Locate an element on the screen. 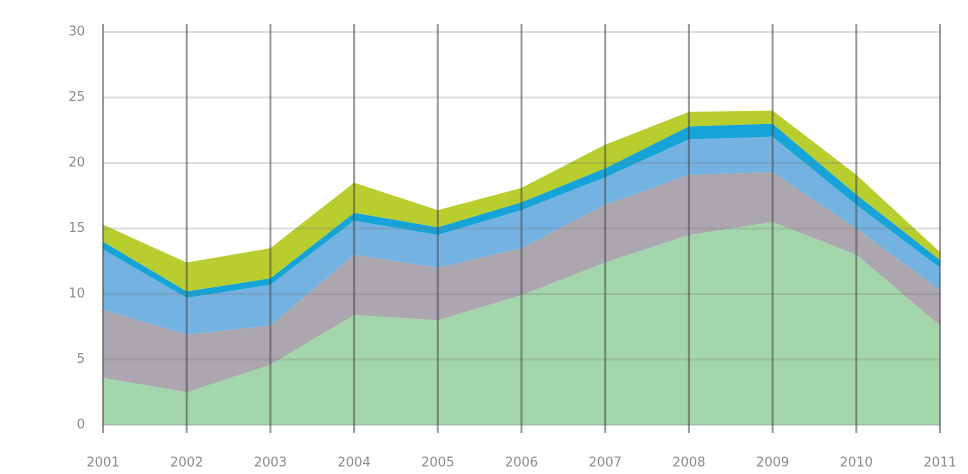  x-tick-label: 2004 is located at coordinates (354, 463).